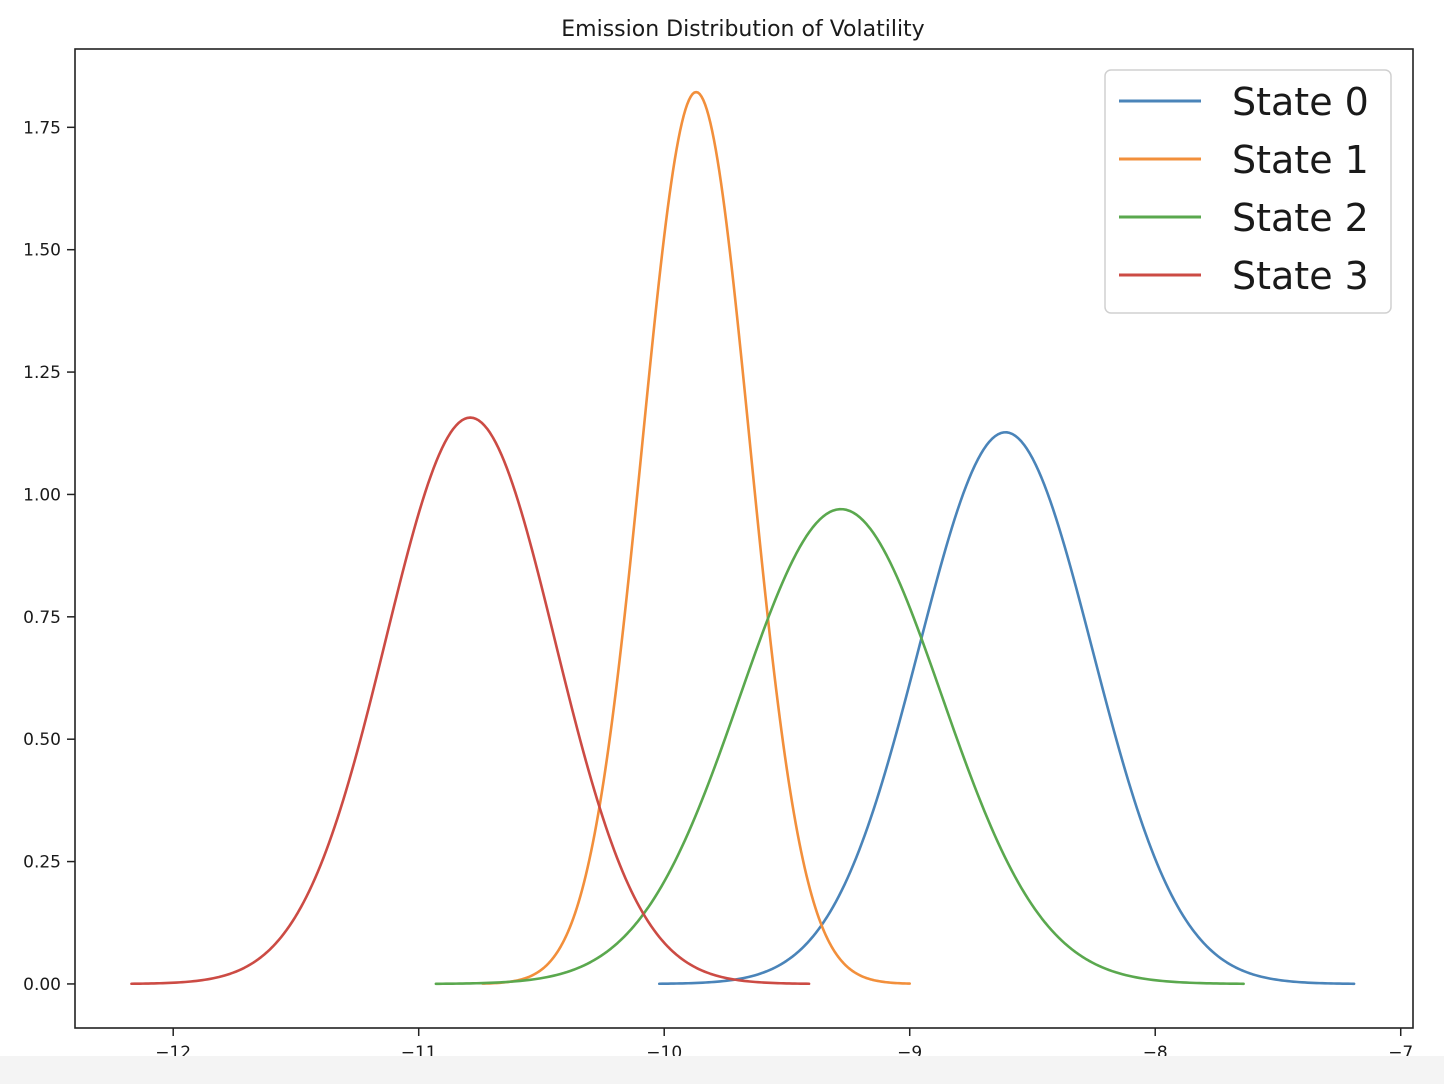 This screenshot has width=1444, height=1084. I want to click on legend: State 0 State 1 State 2 State 3, so click(1248, 191).